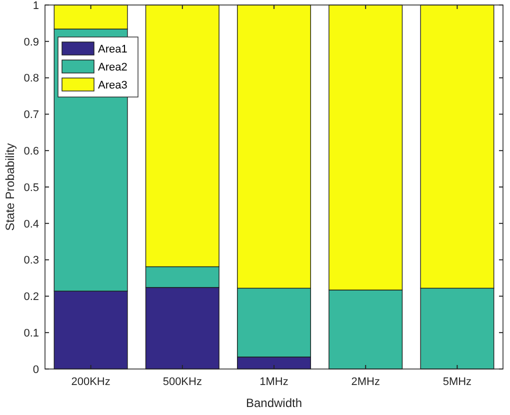  I want to click on y-tick-label: 0.2, so click(31, 297).